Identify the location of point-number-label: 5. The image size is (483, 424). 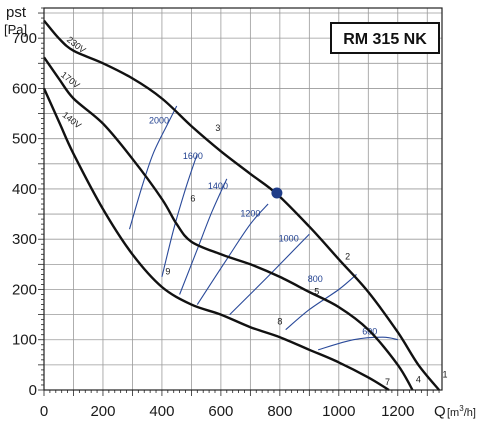
(316, 292).